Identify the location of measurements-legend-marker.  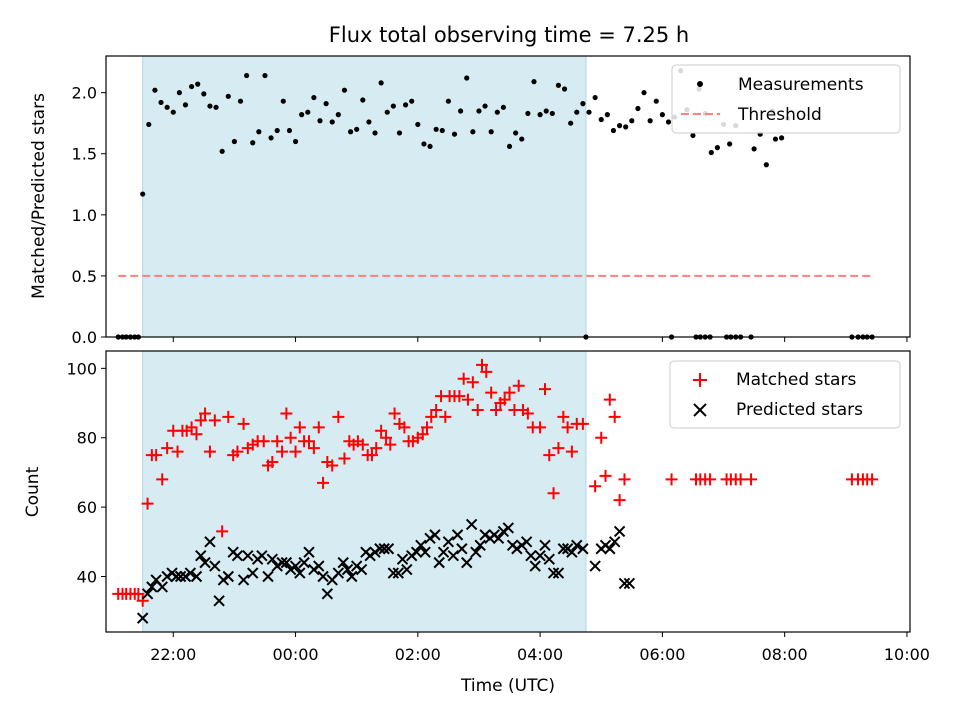
(700, 84).